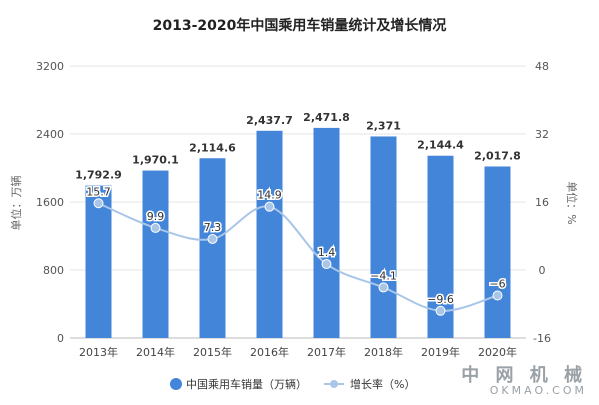  I want to click on y-right-tick-label: 16, so click(542, 202).